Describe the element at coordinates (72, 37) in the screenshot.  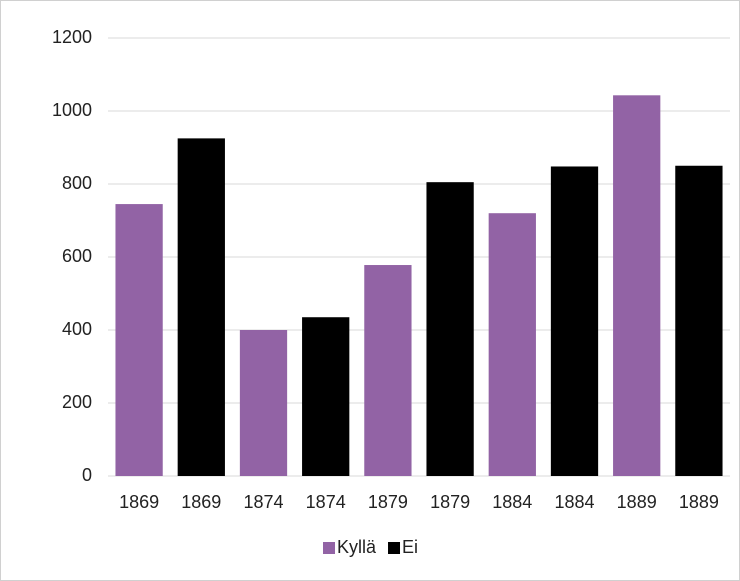
I see `y-tick-label: 1200` at that location.